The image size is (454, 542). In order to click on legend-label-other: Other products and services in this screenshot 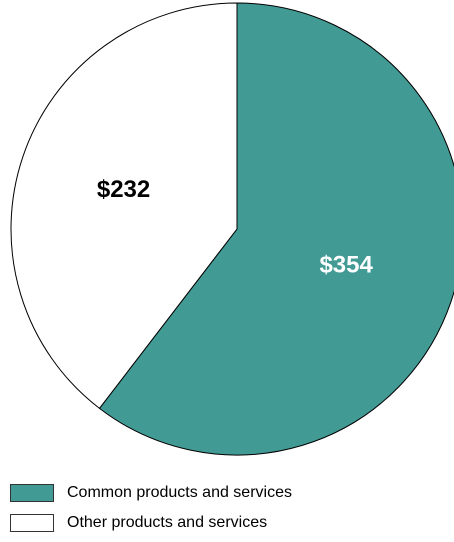, I will do `click(167, 522)`.